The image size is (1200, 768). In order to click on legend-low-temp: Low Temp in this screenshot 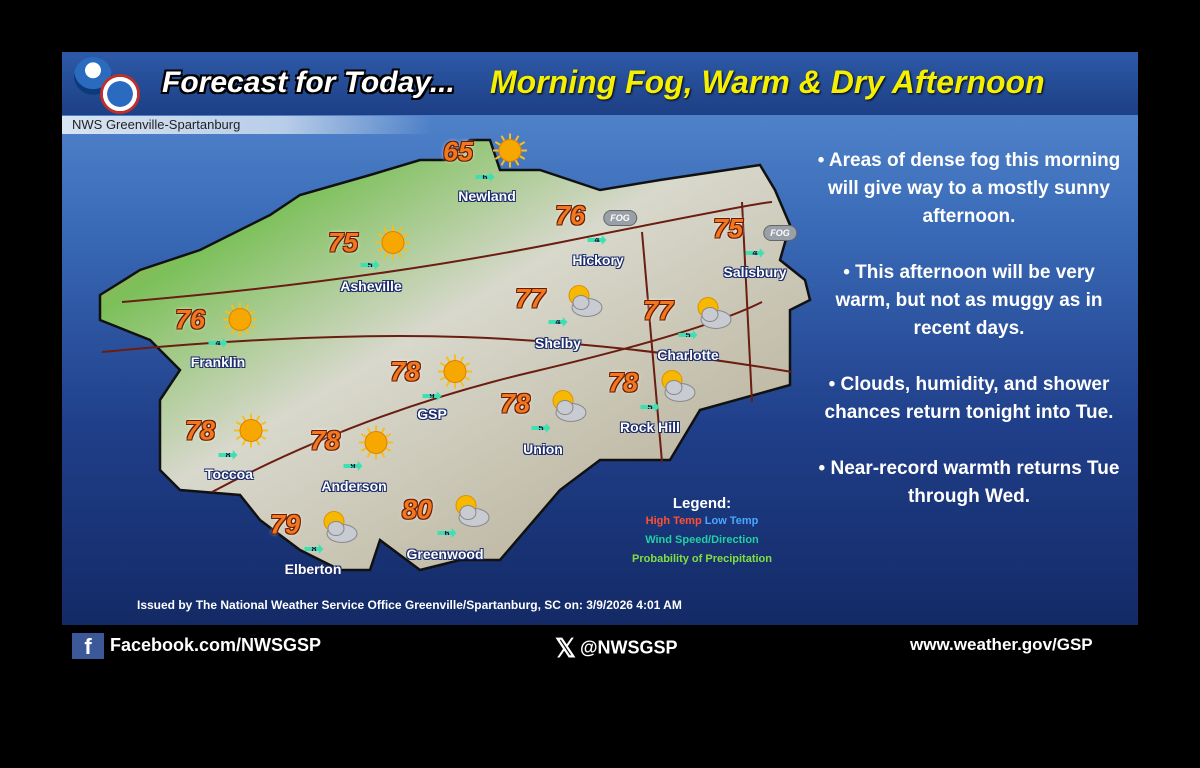, I will do `click(731, 521)`.